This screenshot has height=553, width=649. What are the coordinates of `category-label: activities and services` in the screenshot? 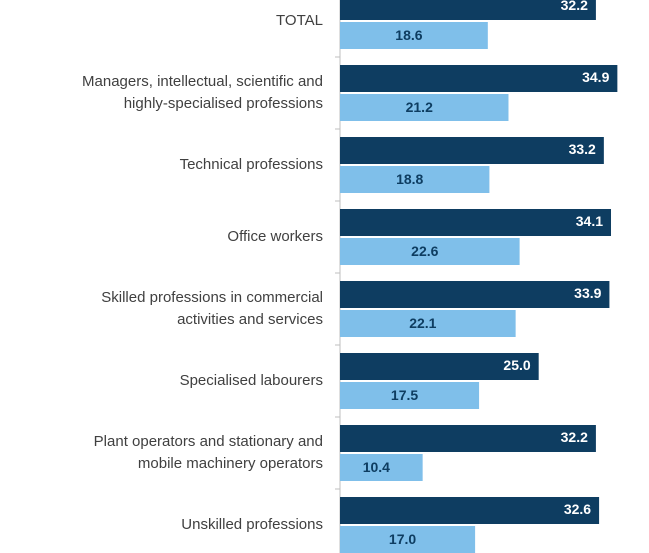 It's located at (250, 319).